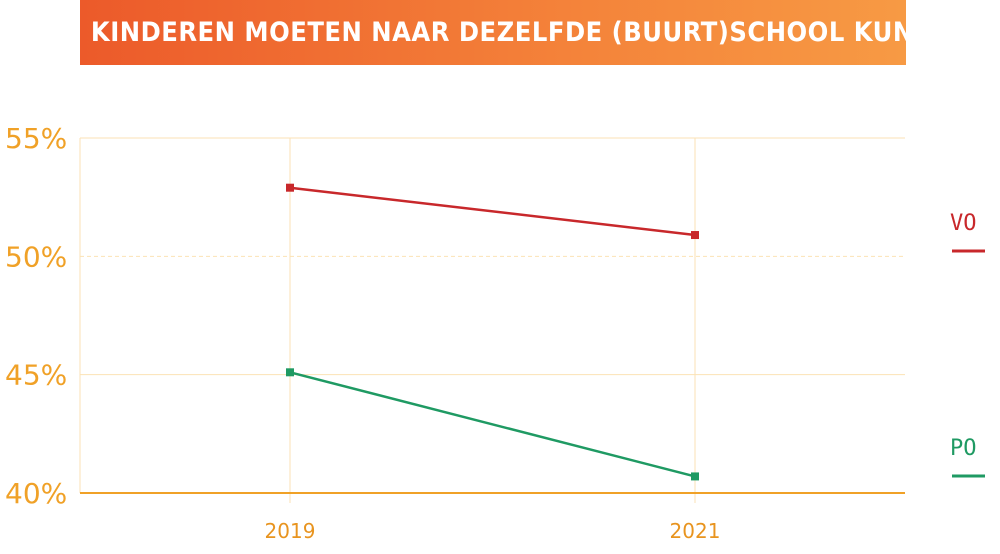 The width and height of the screenshot is (1000, 554). I want to click on ytick-label-45: 45%, so click(36, 375).